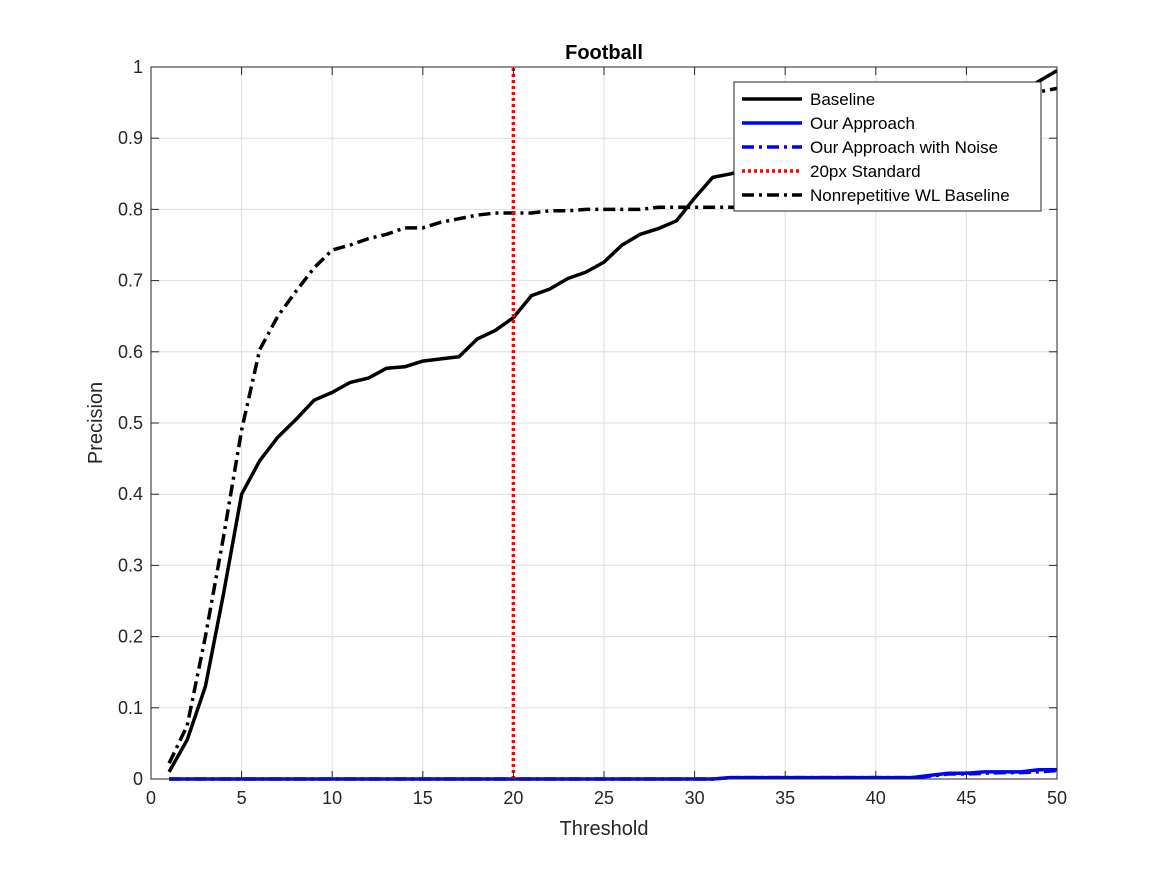  What do you see at coordinates (130, 423) in the screenshot?
I see `y-tick-label: 0.5` at bounding box center [130, 423].